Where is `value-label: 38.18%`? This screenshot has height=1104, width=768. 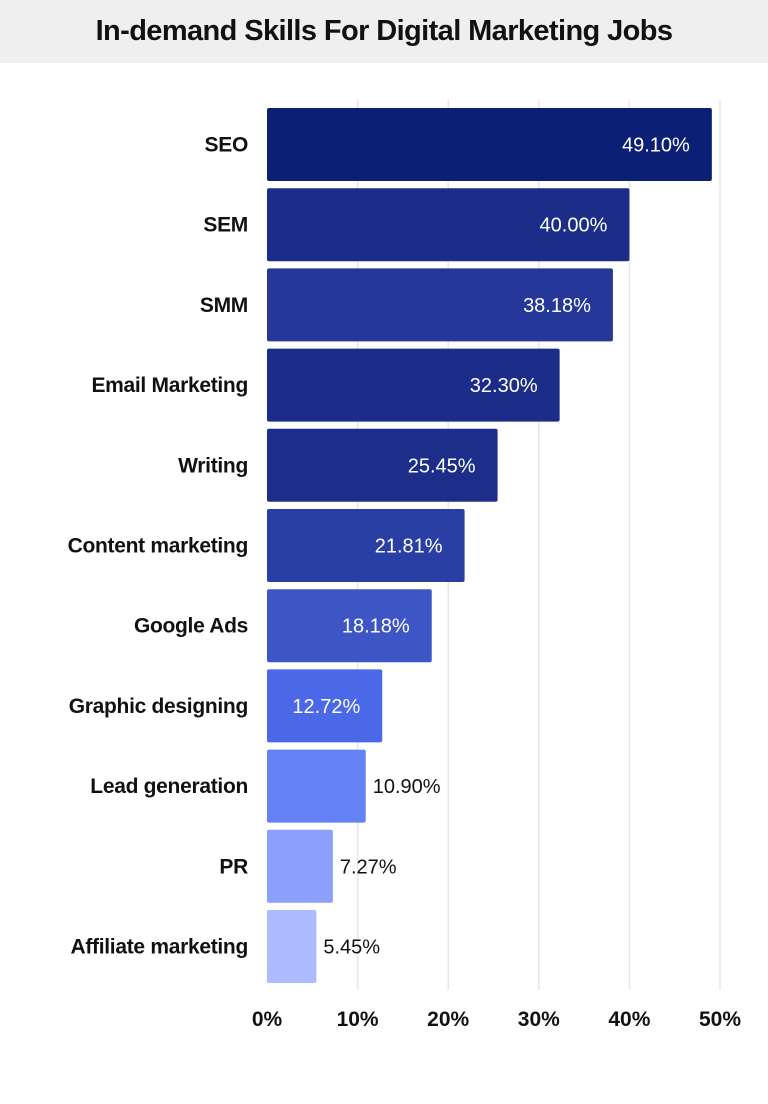
value-label: 38.18% is located at coordinates (557, 306).